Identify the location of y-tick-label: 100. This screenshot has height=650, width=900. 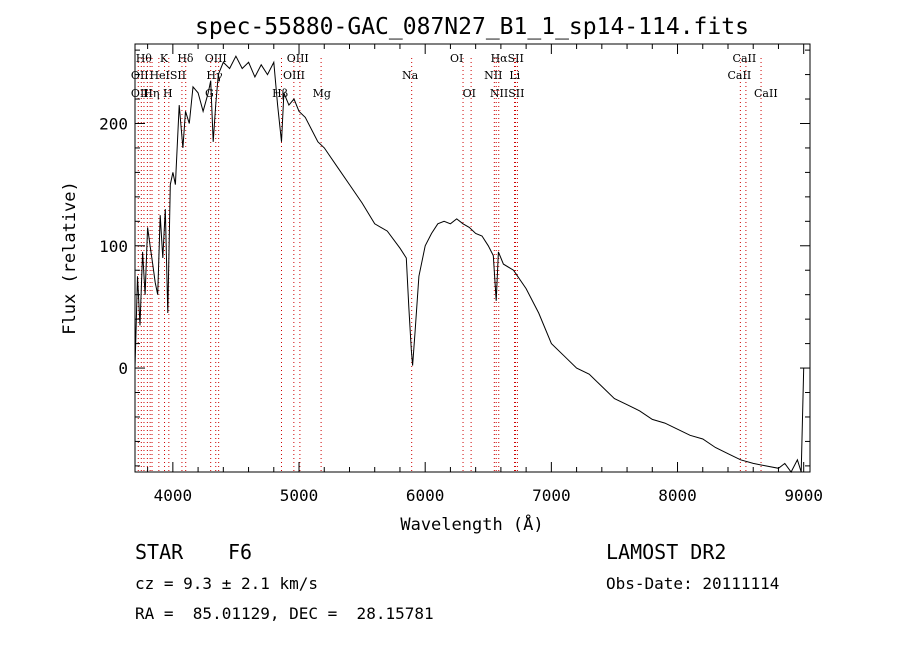
(113, 246).